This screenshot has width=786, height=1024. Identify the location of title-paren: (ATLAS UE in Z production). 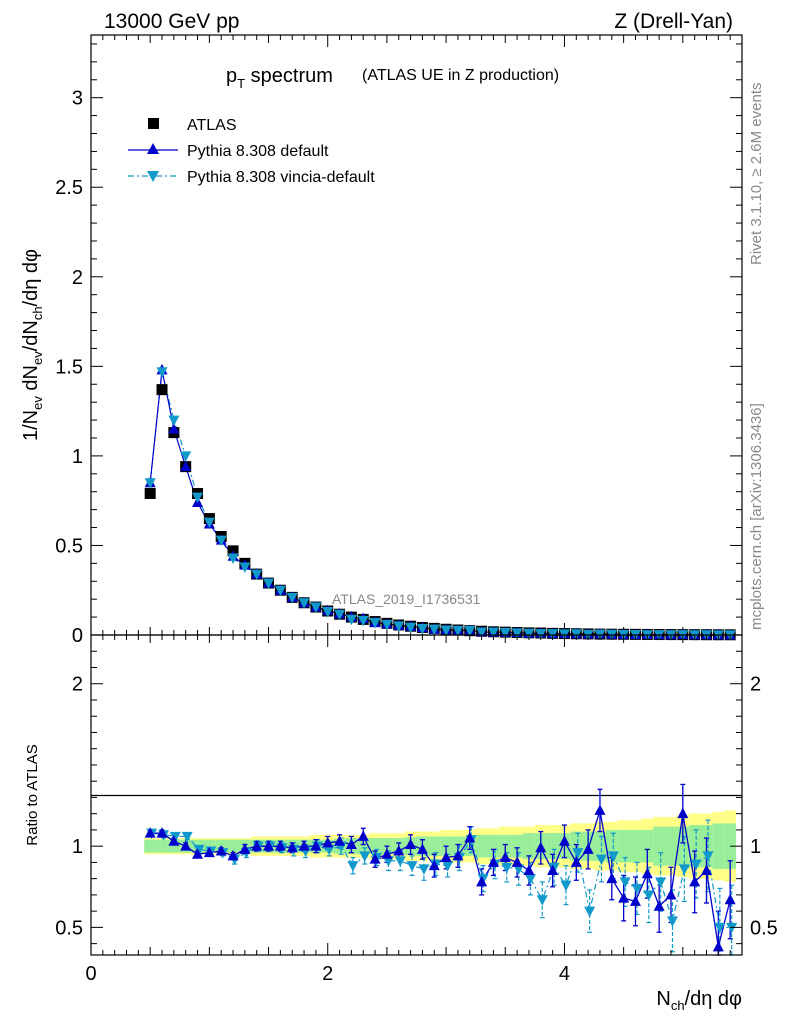
(460, 75).